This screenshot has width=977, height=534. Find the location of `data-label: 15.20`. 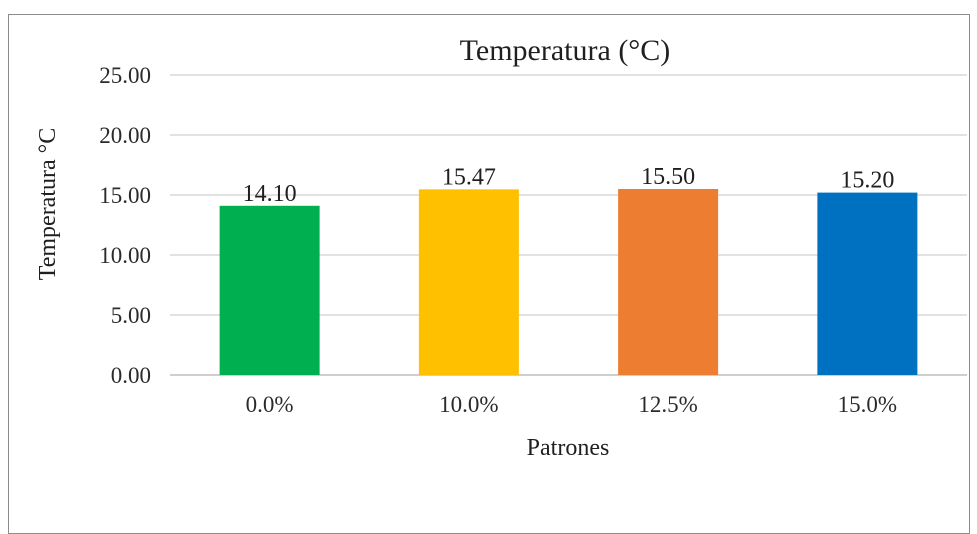

data-label: 15.20 is located at coordinates (867, 181).